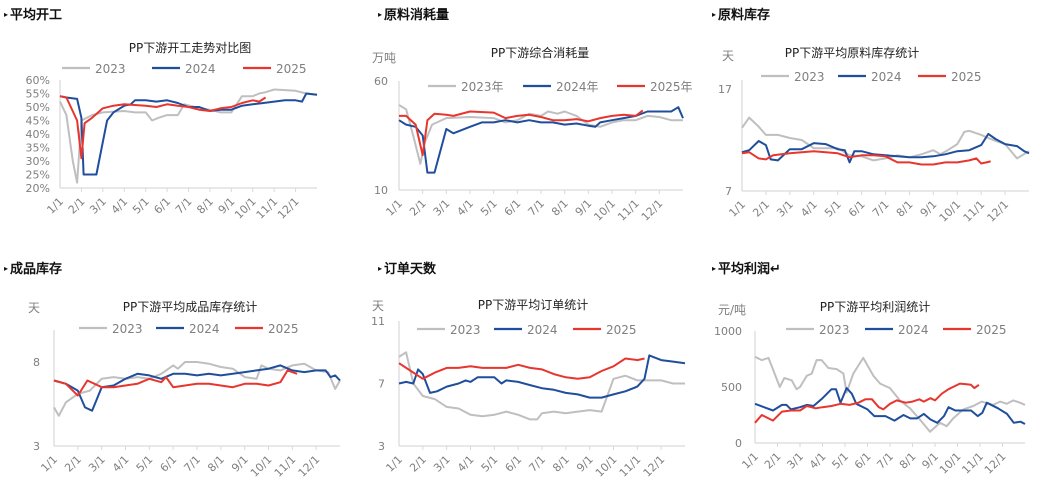  I want to click on y-axis-unit-label: 万吨, so click(384, 58).